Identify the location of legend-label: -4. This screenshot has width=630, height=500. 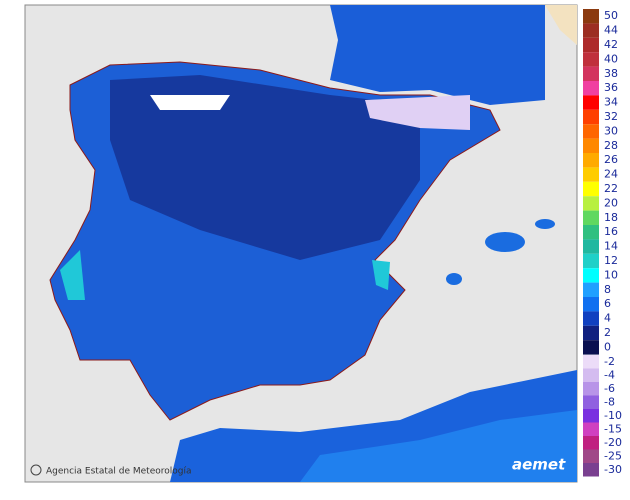
(609, 374).